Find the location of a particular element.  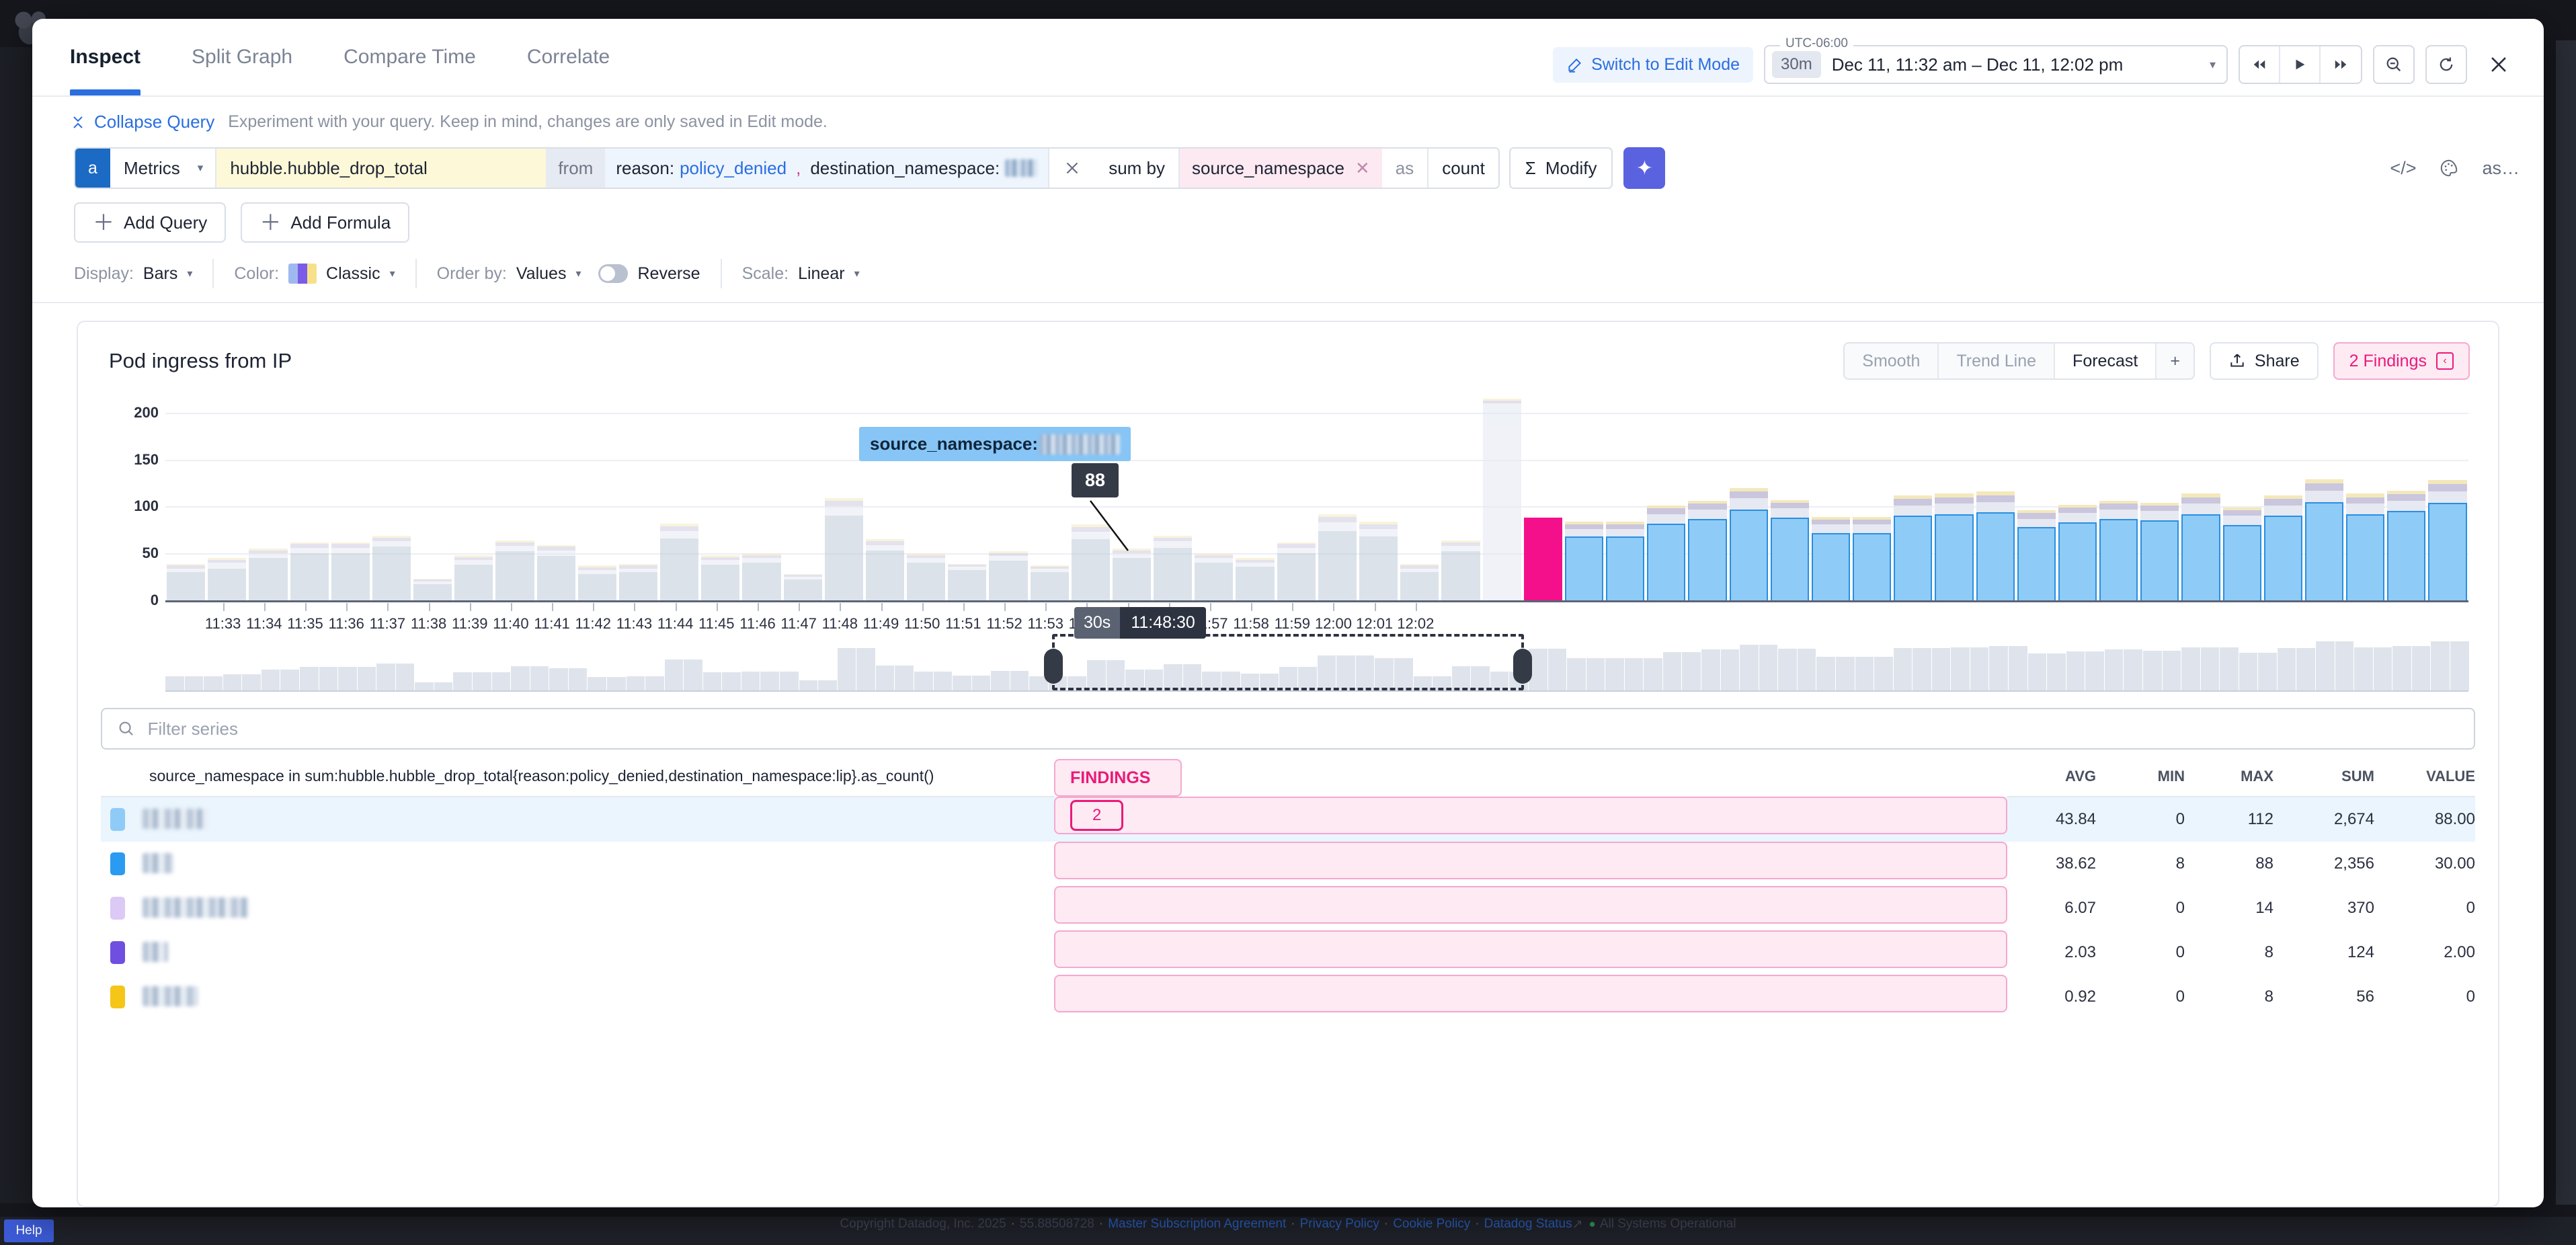

trend-line-button: Trend Line is located at coordinates (1997, 361).